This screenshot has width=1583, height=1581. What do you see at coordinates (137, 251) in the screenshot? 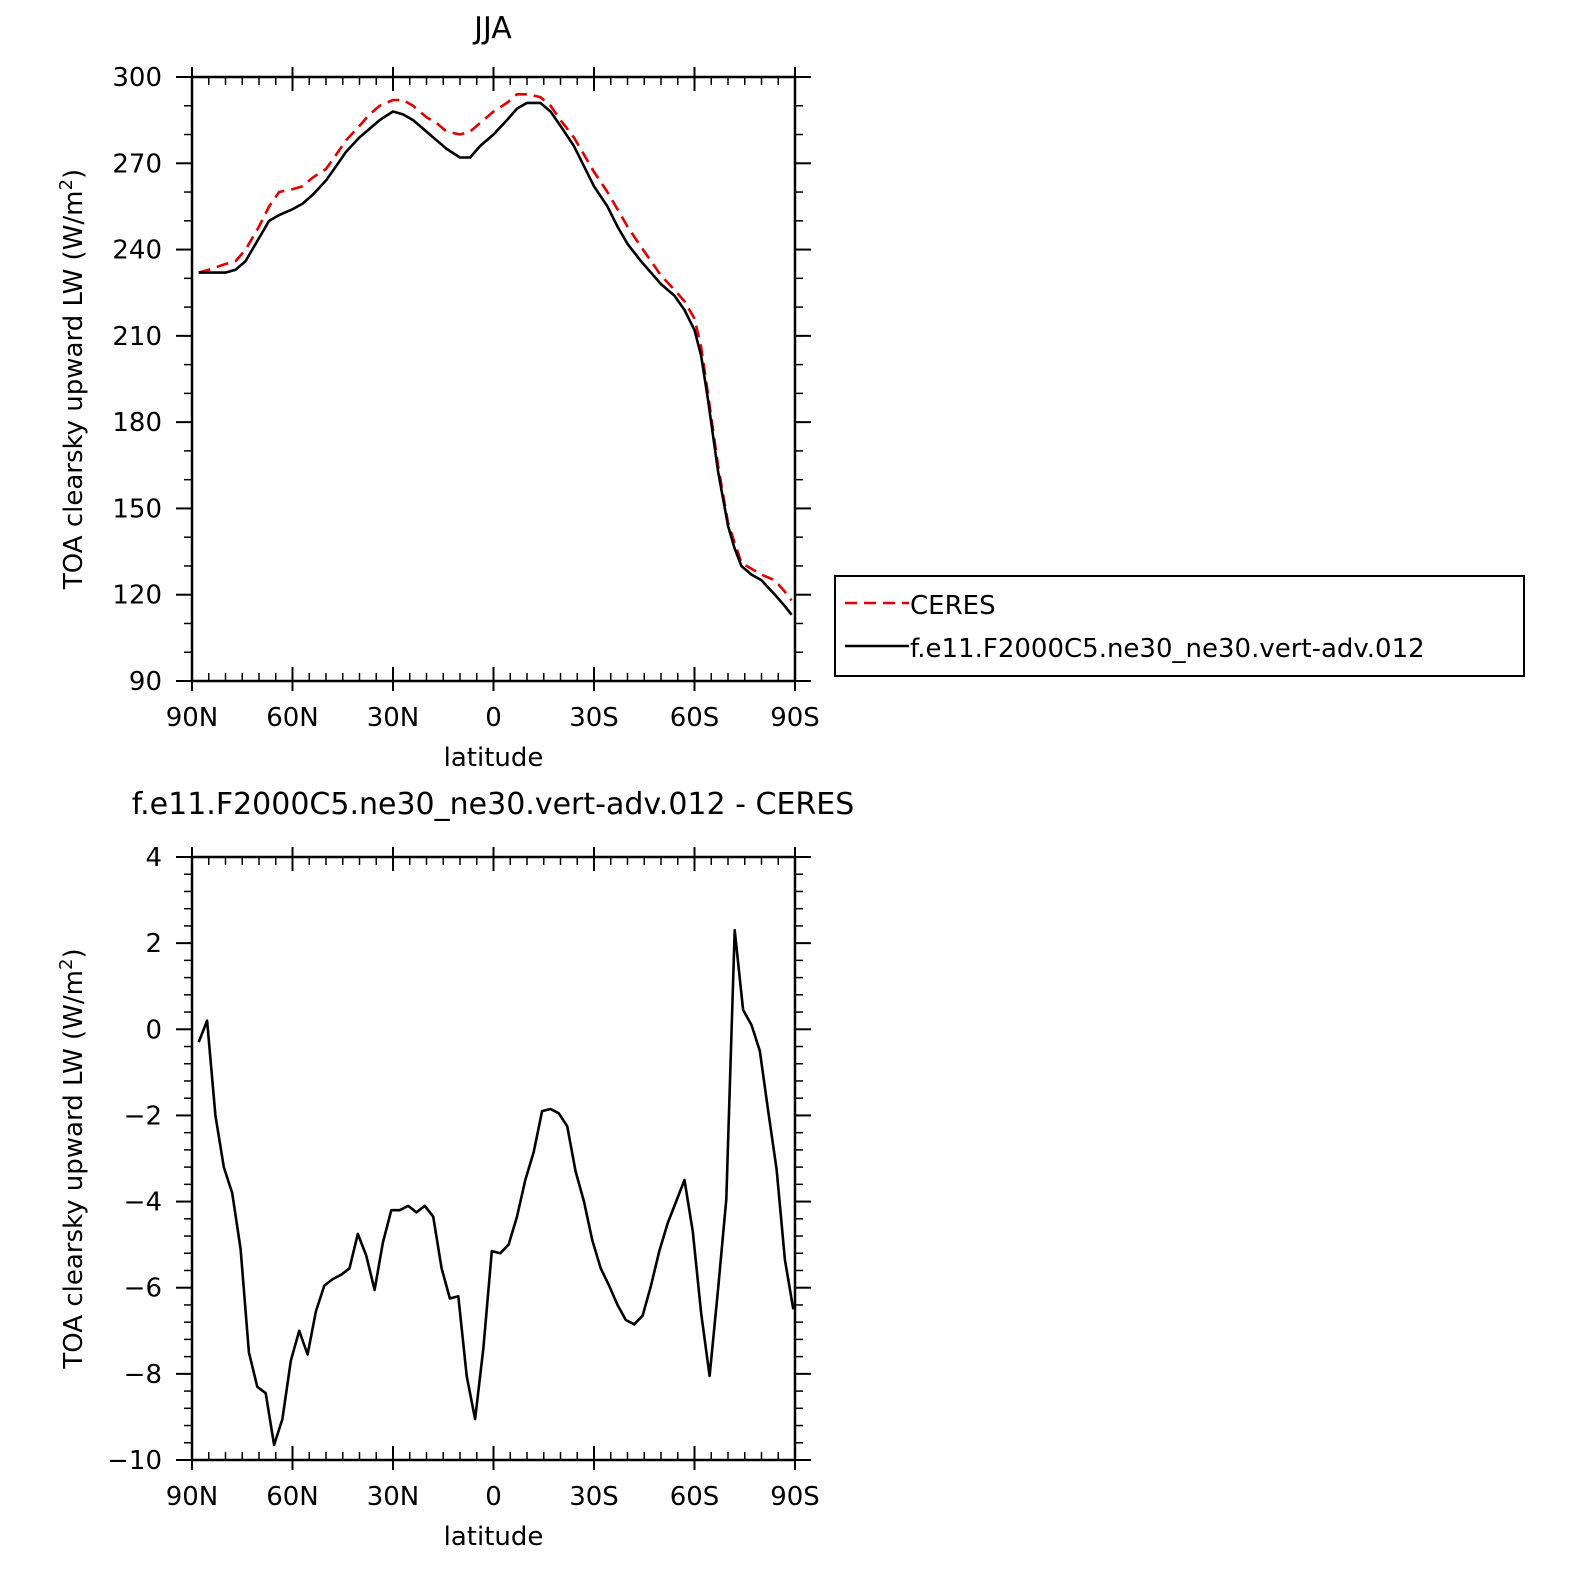
I see `y-tick-label: 240` at bounding box center [137, 251].